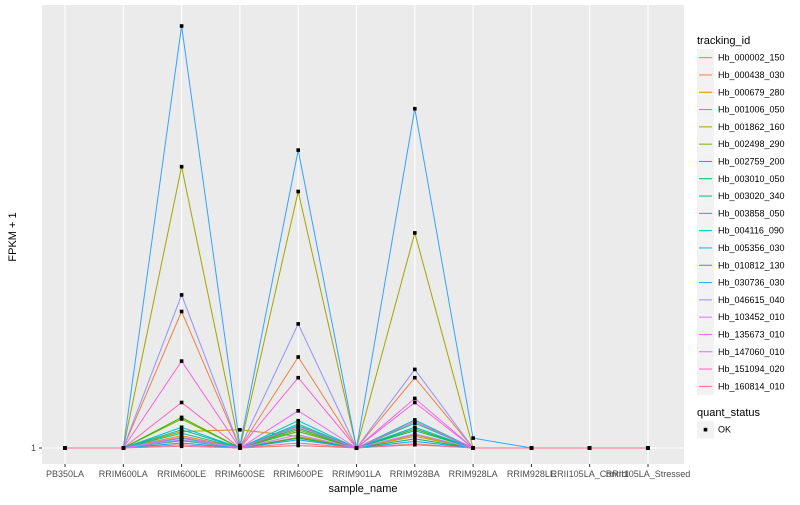 This screenshot has height=505, width=800. I want to click on y-axis-ticks: 1, so click(36, 448).